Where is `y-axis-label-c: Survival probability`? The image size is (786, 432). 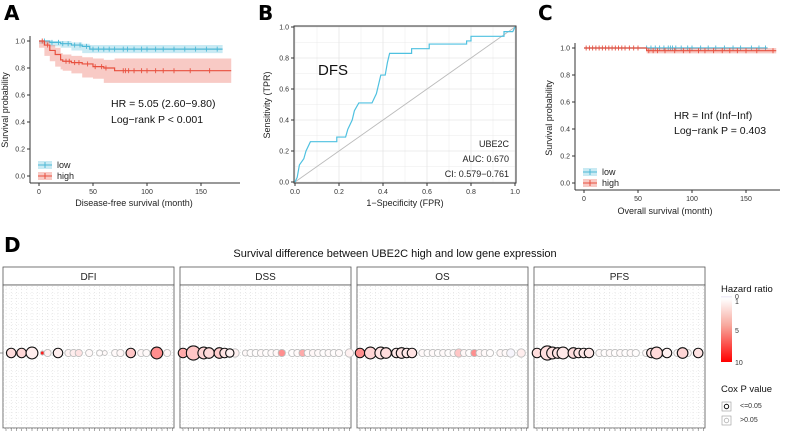
y-axis-label-c: Survival probability is located at coordinates (549, 118).